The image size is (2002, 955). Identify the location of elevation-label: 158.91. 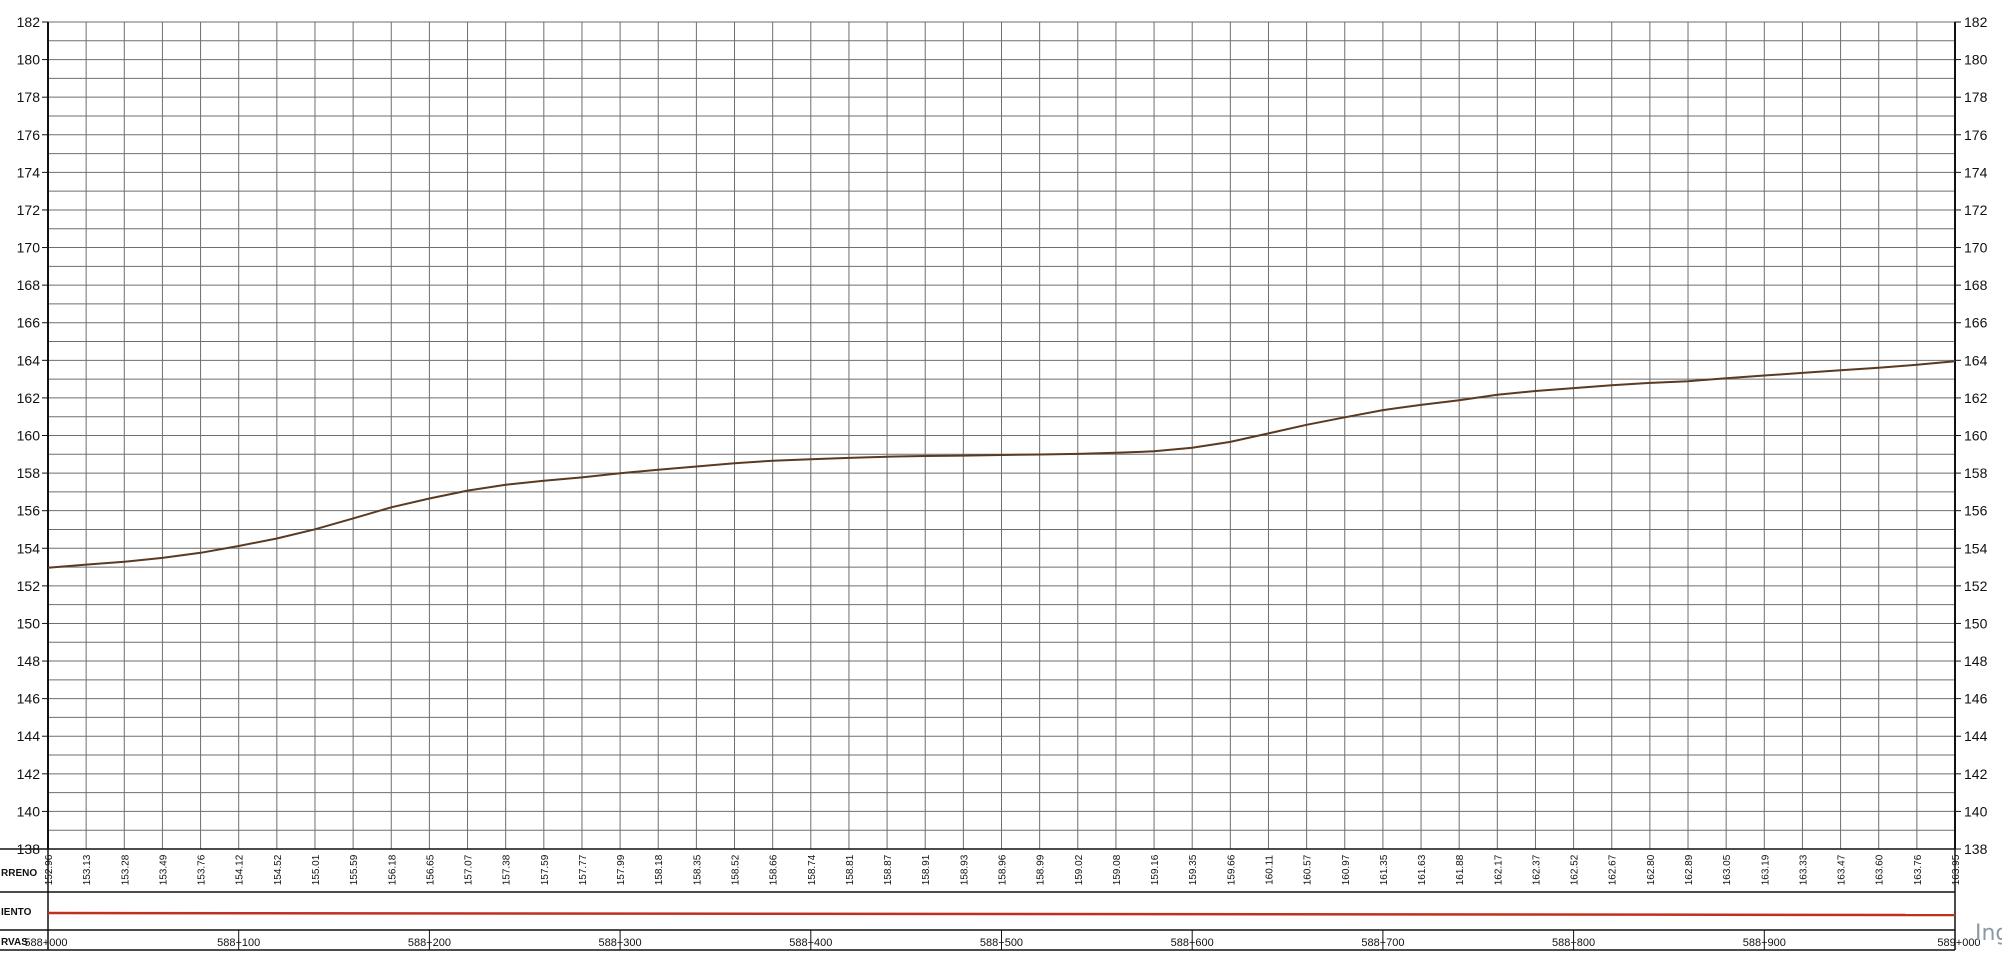
(926, 869).